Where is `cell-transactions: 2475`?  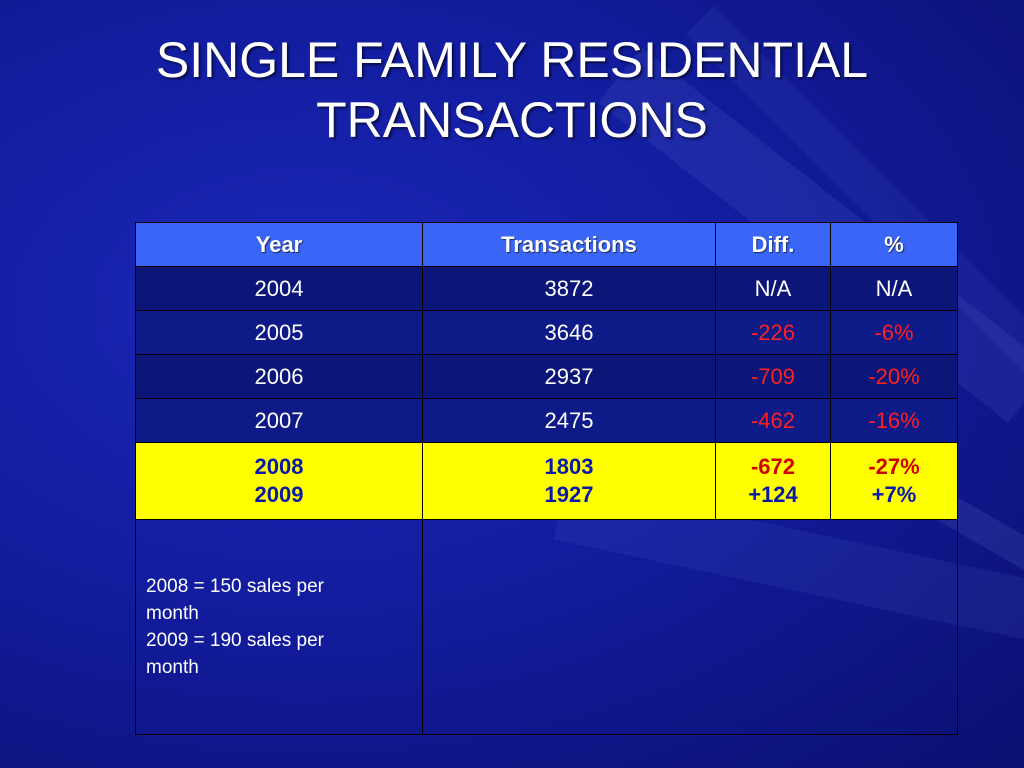
cell-transactions: 2475 is located at coordinates (569, 420).